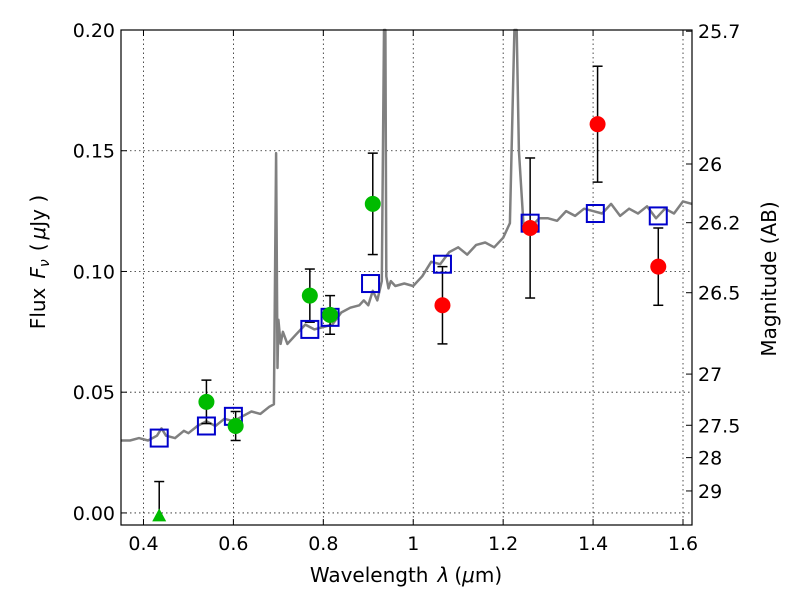 This screenshot has height=600, width=800. I want to click on y-axis-unit-open: (, so click(38, 247).